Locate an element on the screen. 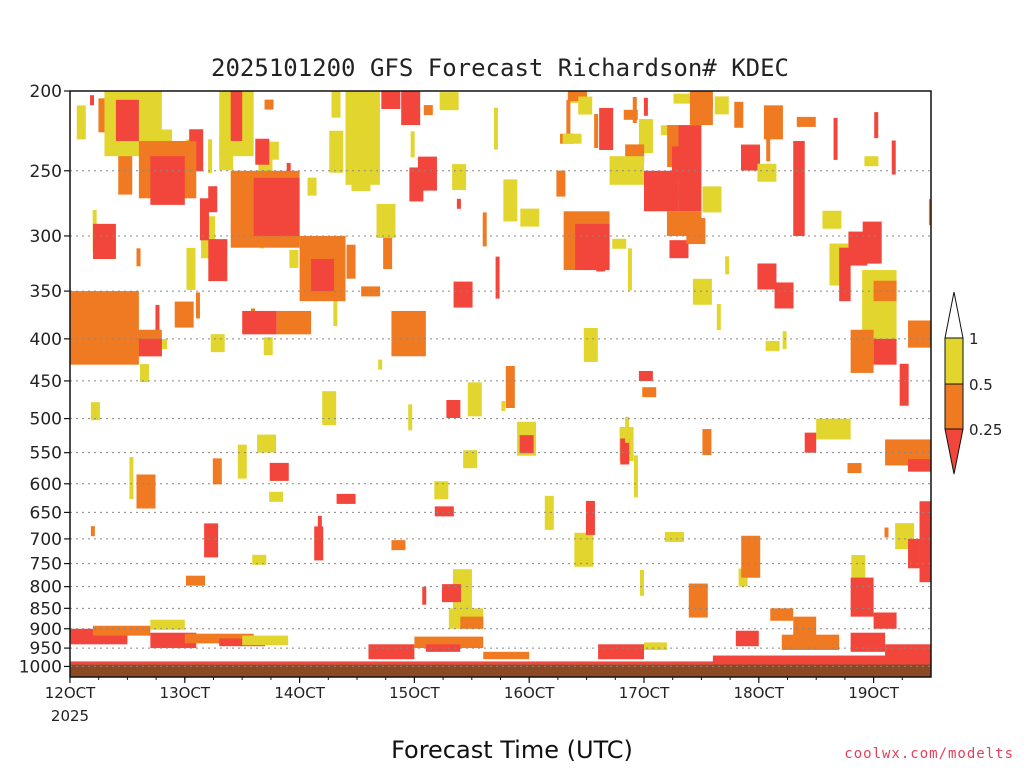  watermark: coolwx.com/modelts is located at coordinates (929, 754).